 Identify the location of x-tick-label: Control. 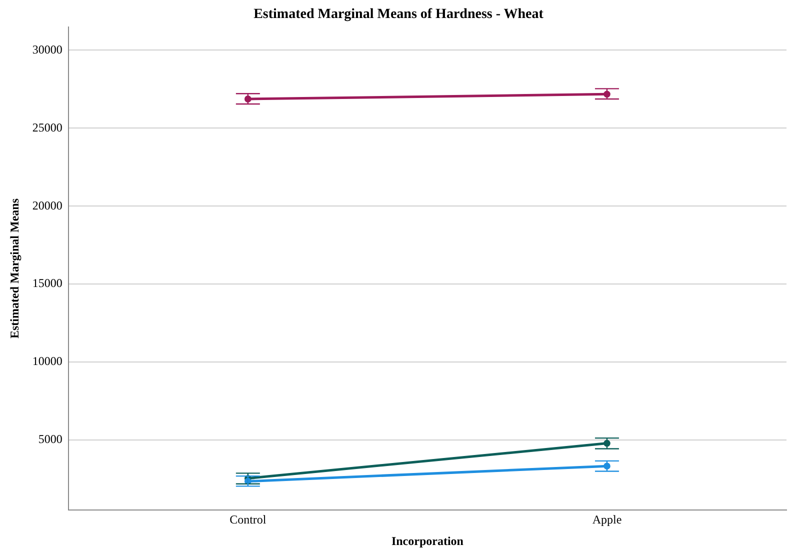
(248, 519).